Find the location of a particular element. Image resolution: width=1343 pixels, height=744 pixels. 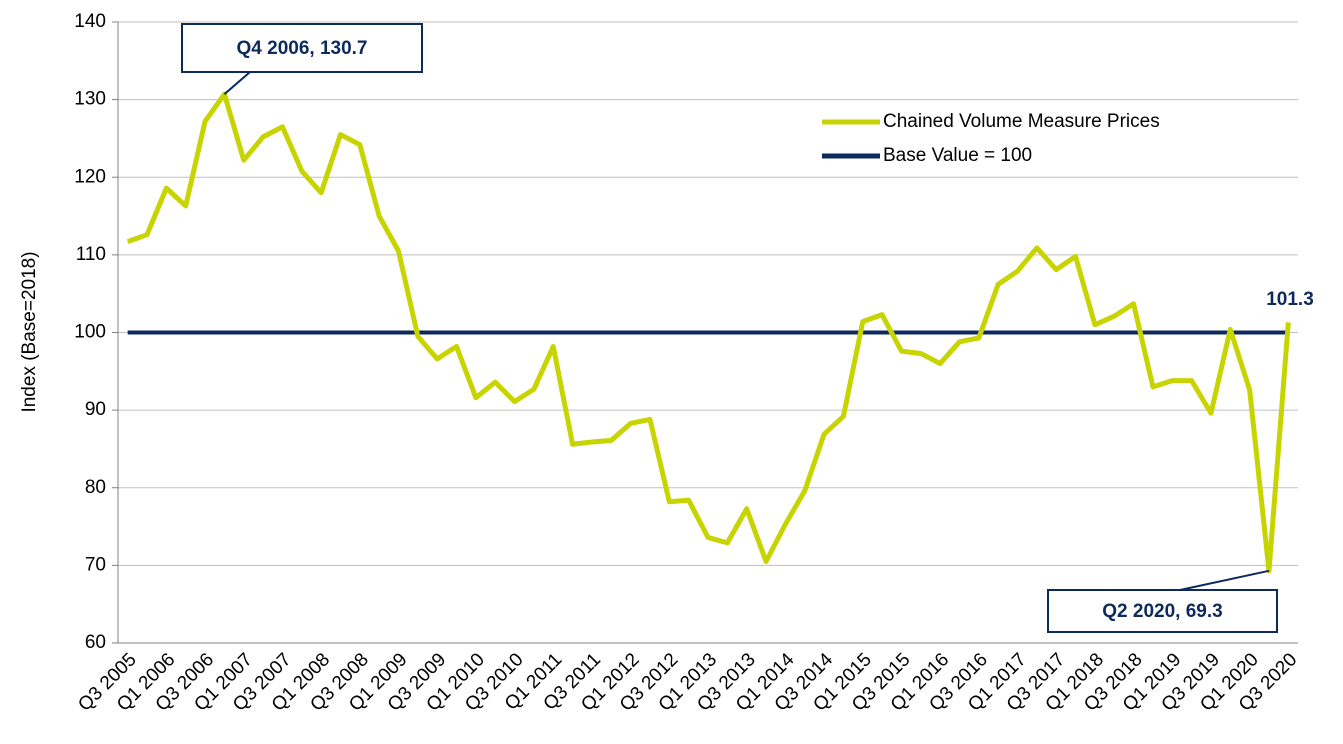

annotation: Q2 2020, 69.3 is located at coordinates (1162, 611).